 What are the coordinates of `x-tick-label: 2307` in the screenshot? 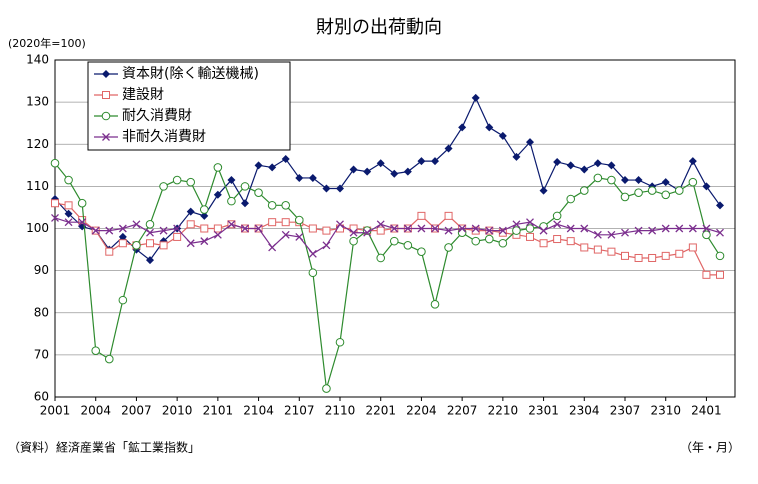 It's located at (625, 411).